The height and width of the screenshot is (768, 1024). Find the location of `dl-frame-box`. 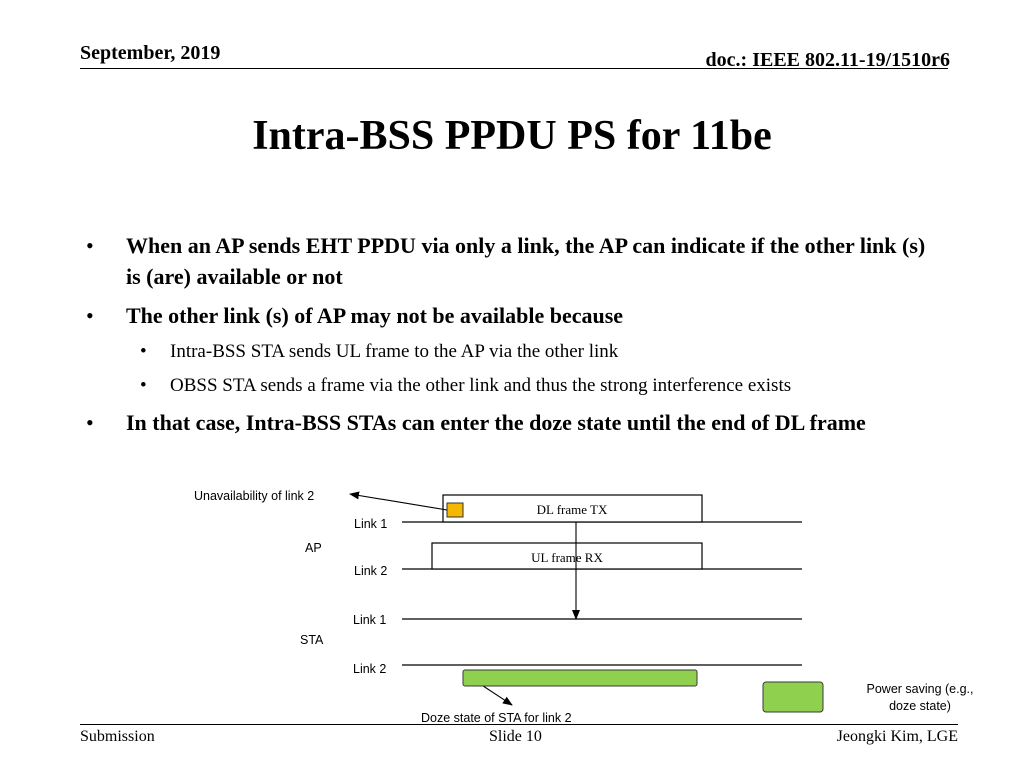

dl-frame-box is located at coordinates (572, 508).